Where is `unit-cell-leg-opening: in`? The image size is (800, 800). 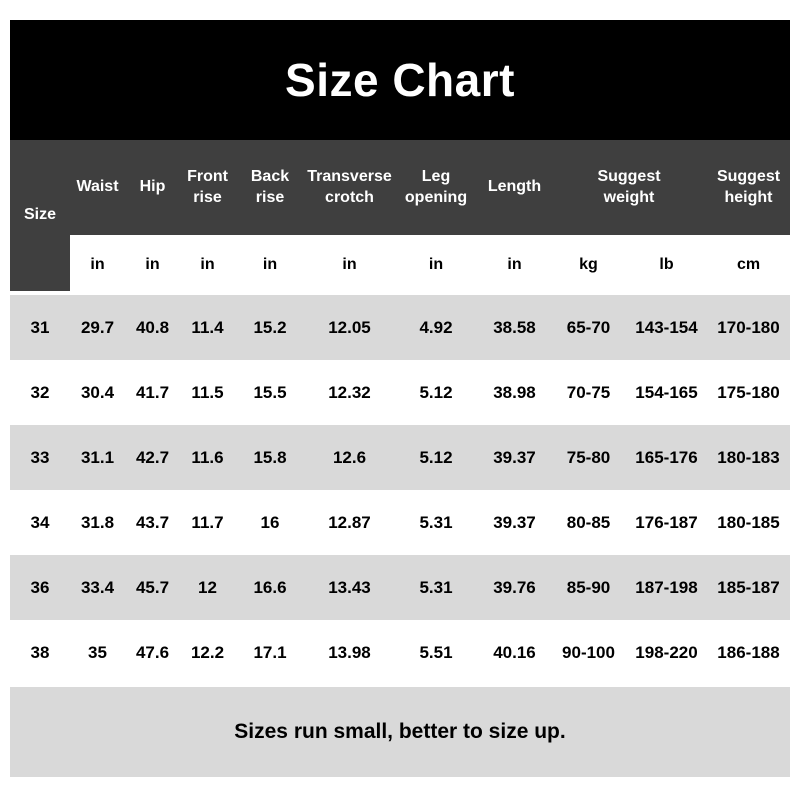 unit-cell-leg-opening: in is located at coordinates (436, 265).